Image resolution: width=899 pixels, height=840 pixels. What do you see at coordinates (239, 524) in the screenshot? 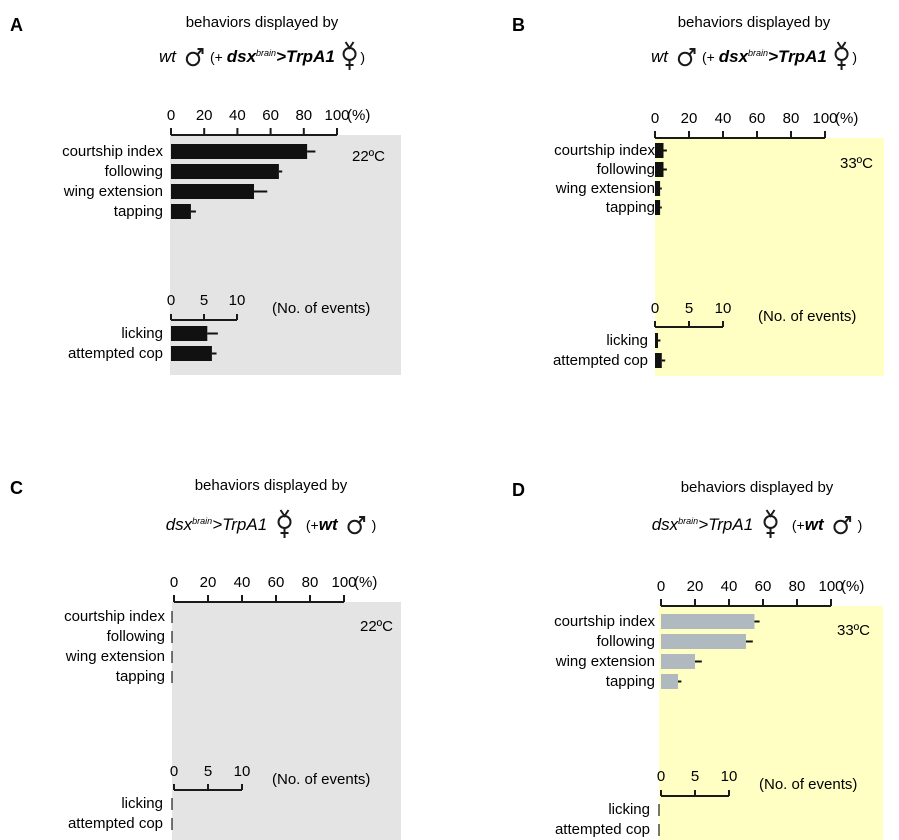
I see `panel-c-genotype-trpa1: >TrpA1` at bounding box center [239, 524].